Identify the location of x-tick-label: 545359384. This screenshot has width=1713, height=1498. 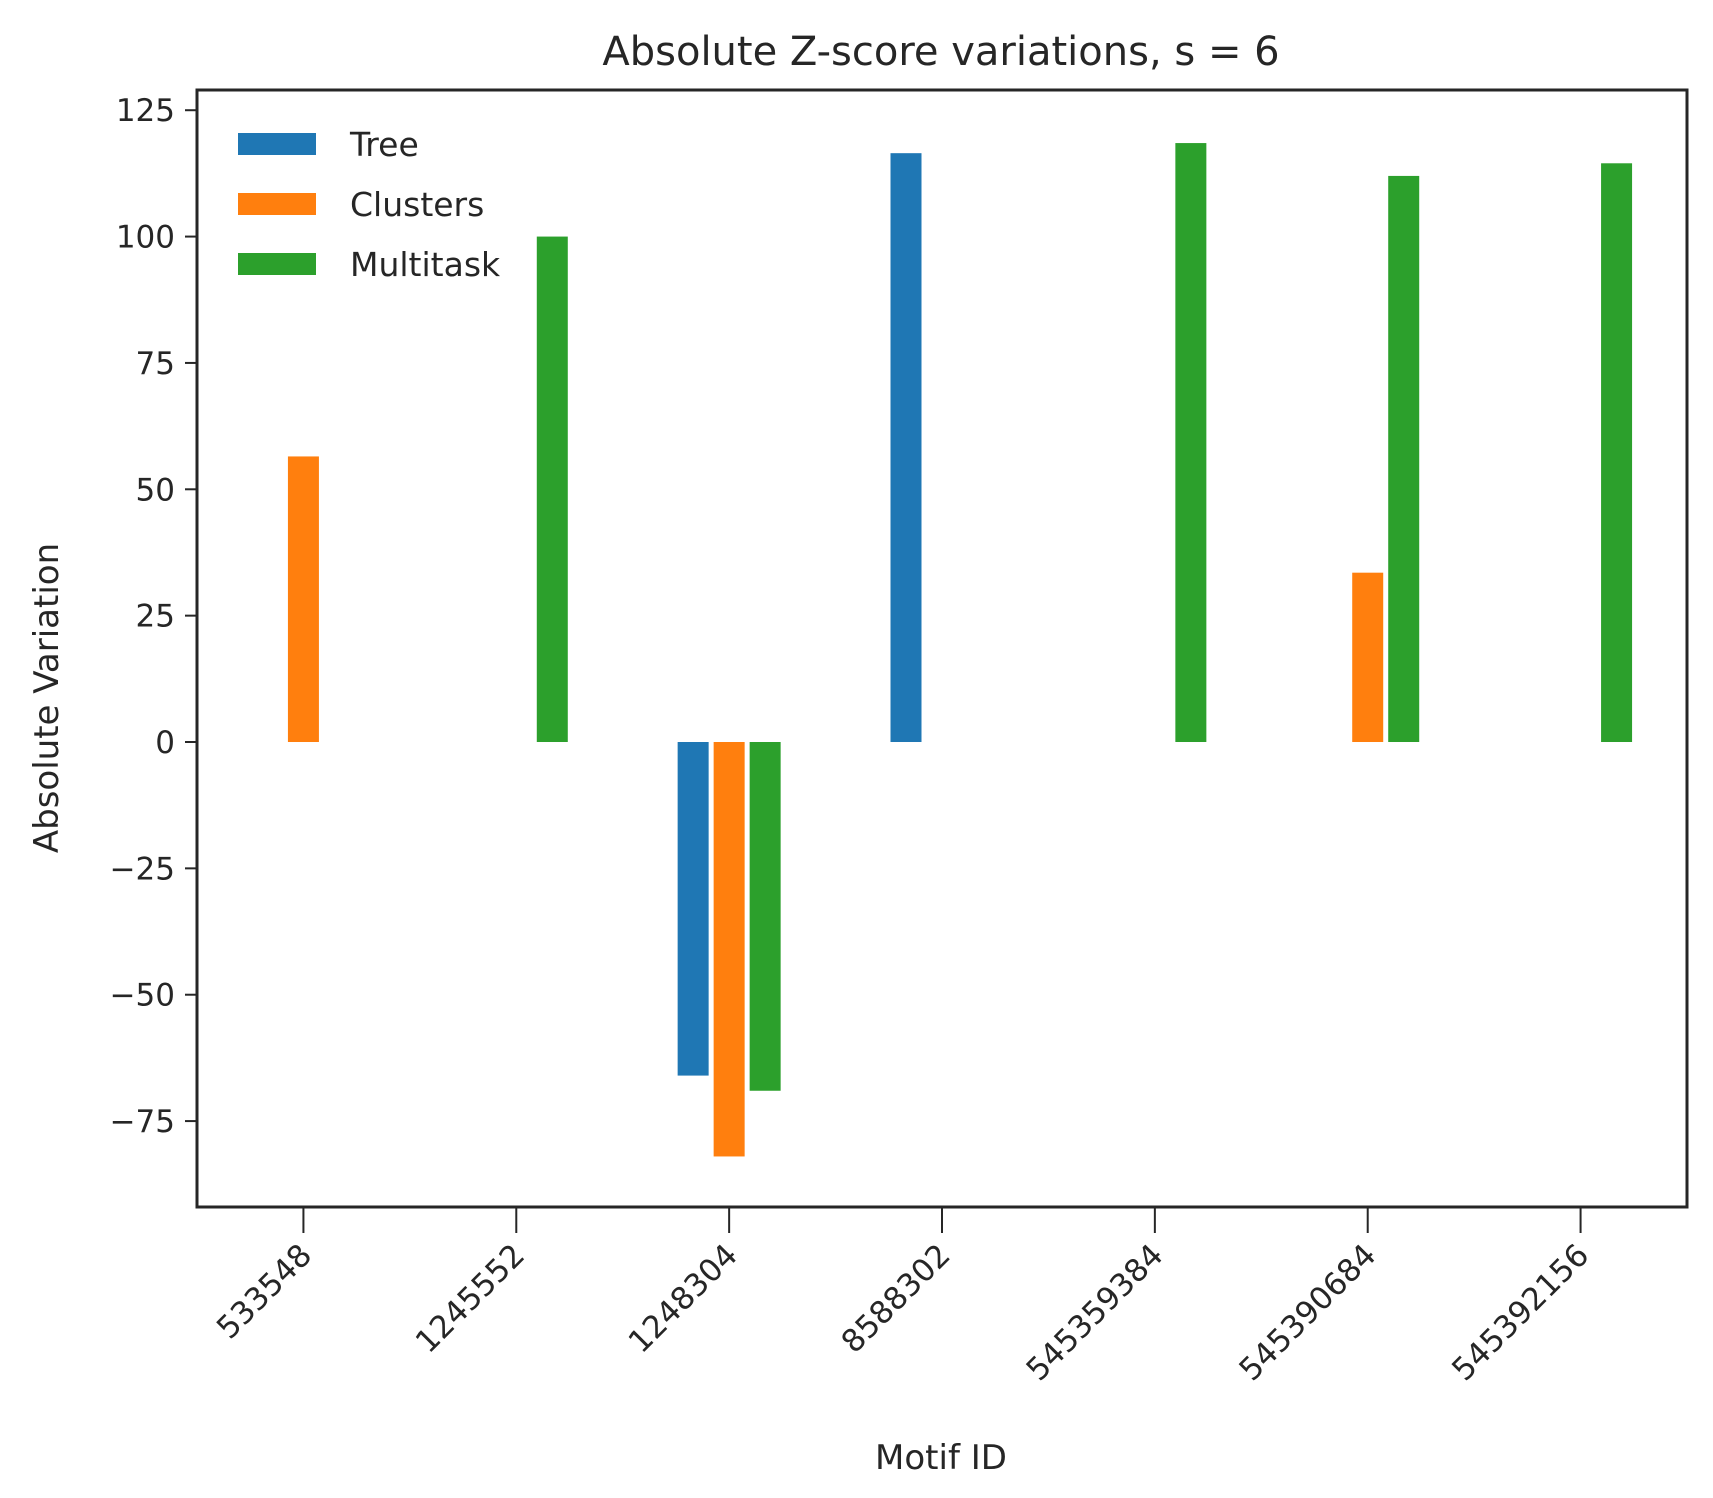
(1095, 1312).